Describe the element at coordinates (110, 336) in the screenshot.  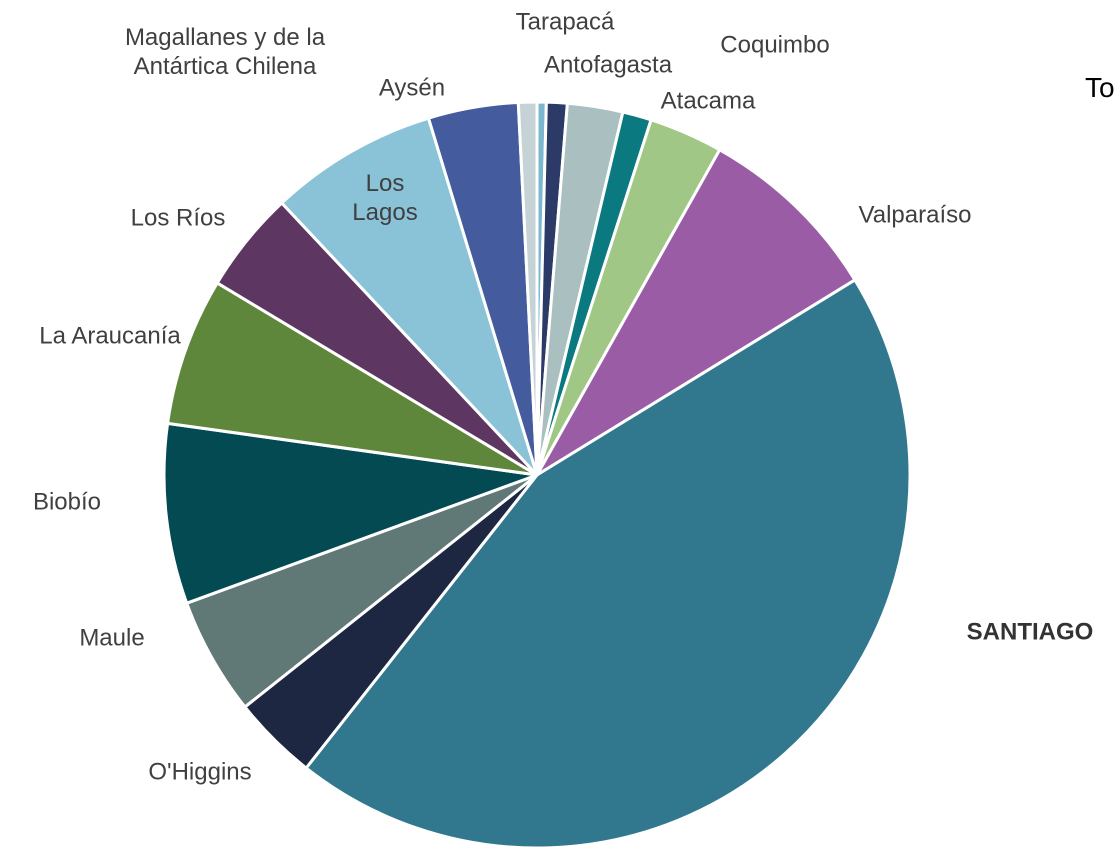
I see `slice-label: La Araucanía` at that location.